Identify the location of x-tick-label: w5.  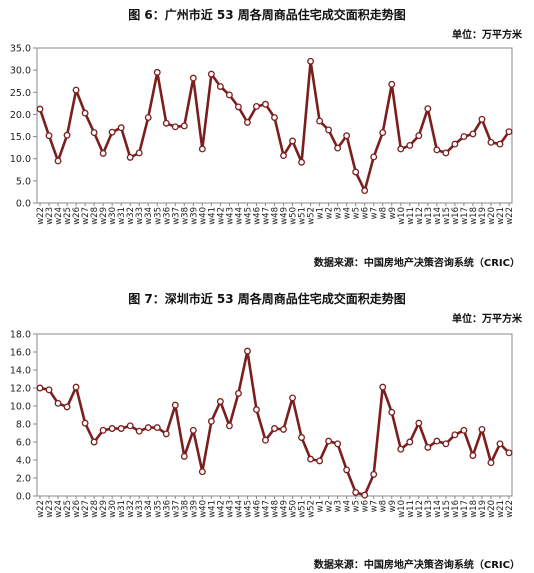
(357, 506).